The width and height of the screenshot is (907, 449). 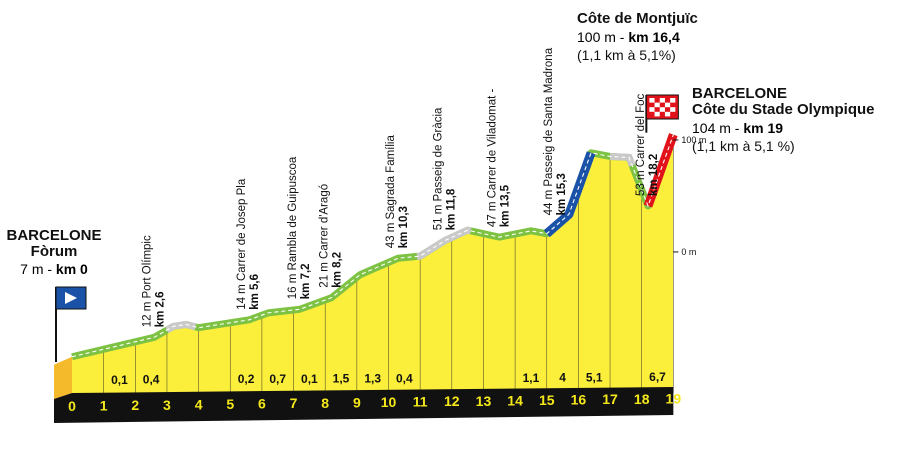 What do you see at coordinates (562, 378) in the screenshot?
I see `gradient-label: 4` at bounding box center [562, 378].